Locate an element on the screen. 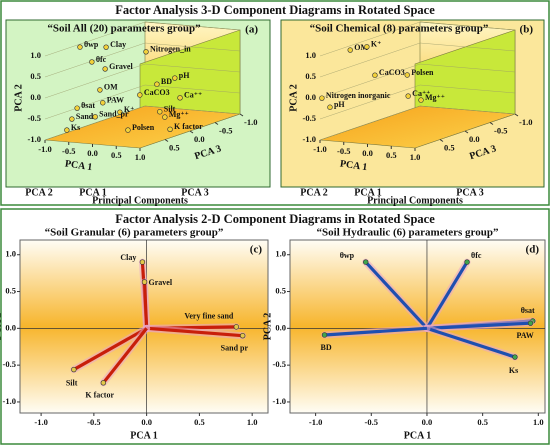  vector-label: Sand pr is located at coordinates (235, 348).